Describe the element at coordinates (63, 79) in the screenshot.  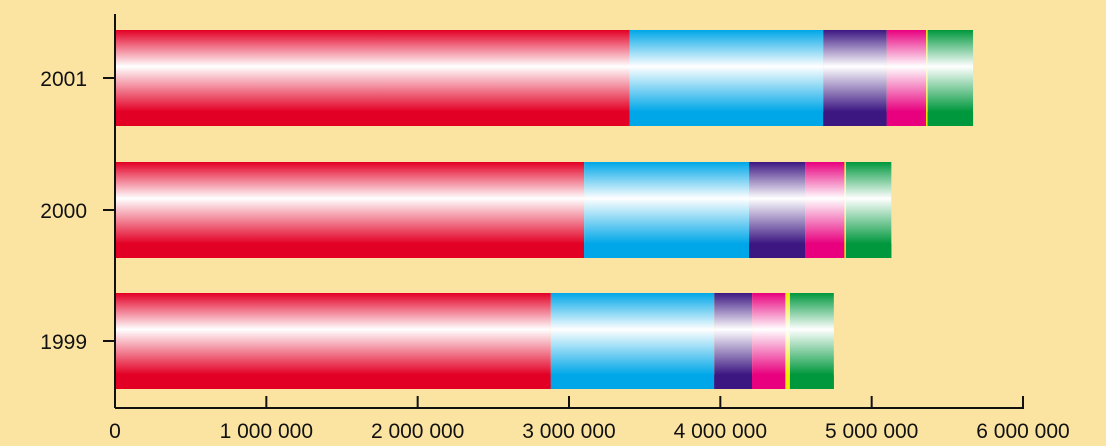
I see `y-tick-label-2001: 2001` at that location.